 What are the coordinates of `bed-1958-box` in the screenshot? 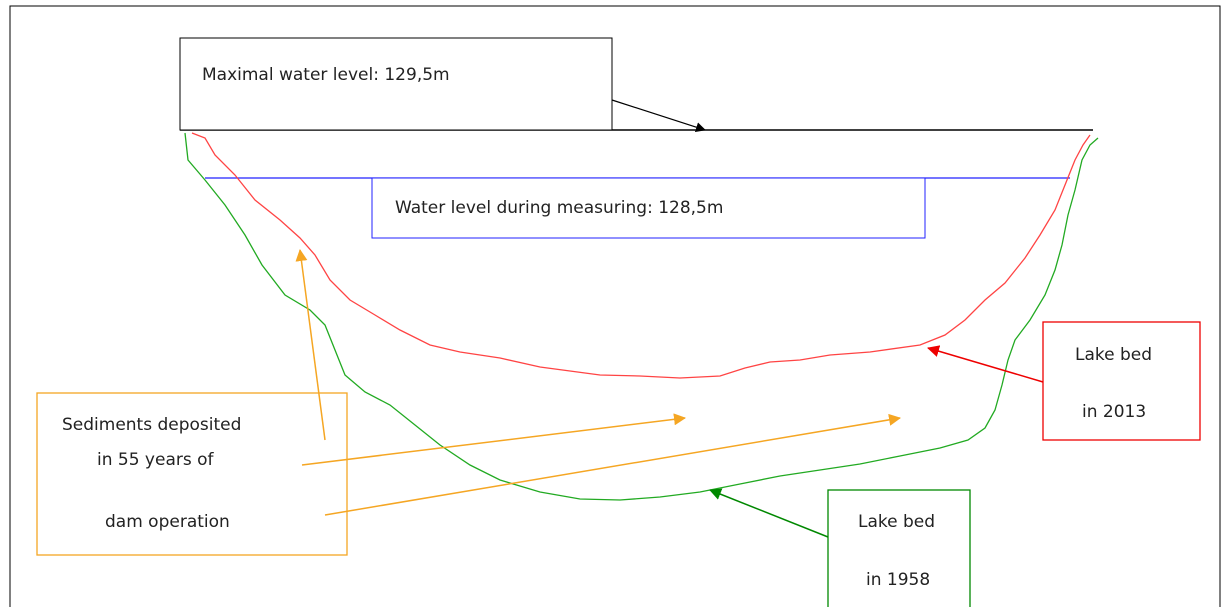 It's located at (899, 548).